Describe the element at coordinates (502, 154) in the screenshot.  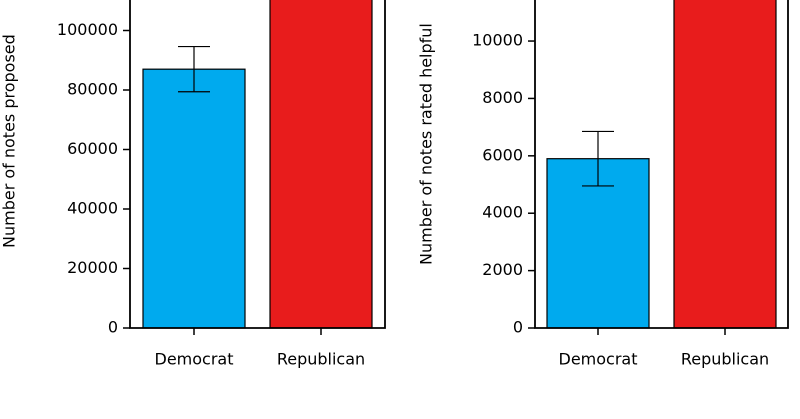
I see `y-tick-label: 6000` at that location.